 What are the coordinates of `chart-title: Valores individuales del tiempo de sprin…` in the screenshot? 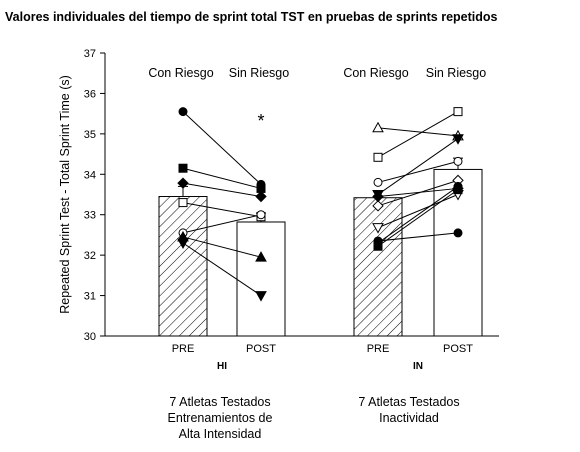 It's located at (251, 17).